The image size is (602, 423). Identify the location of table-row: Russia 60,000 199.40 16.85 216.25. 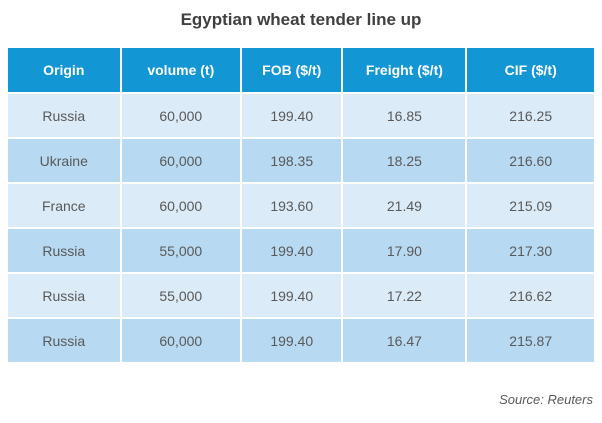
(301, 115).